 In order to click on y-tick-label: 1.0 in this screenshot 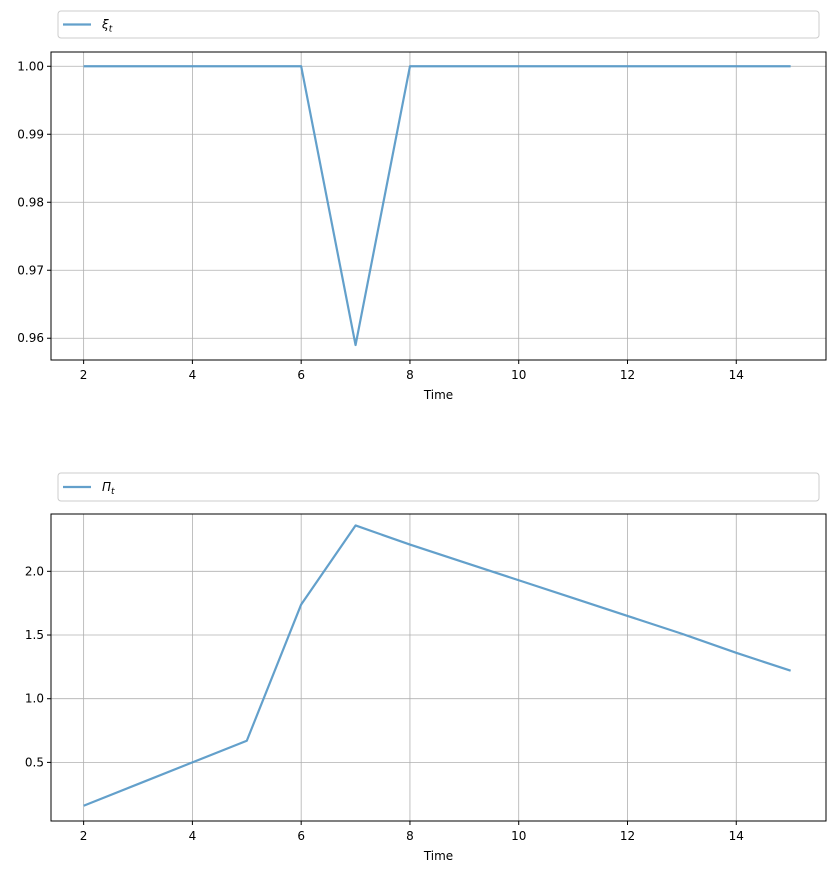, I will do `click(34, 699)`.